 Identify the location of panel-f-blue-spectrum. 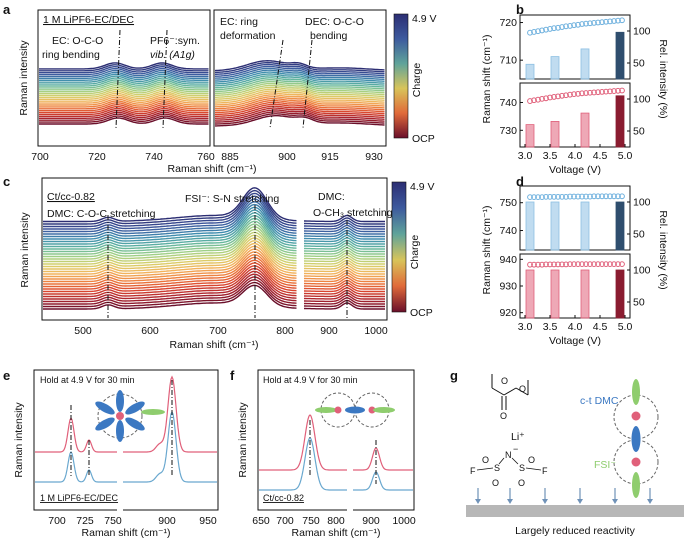
(336, 464).